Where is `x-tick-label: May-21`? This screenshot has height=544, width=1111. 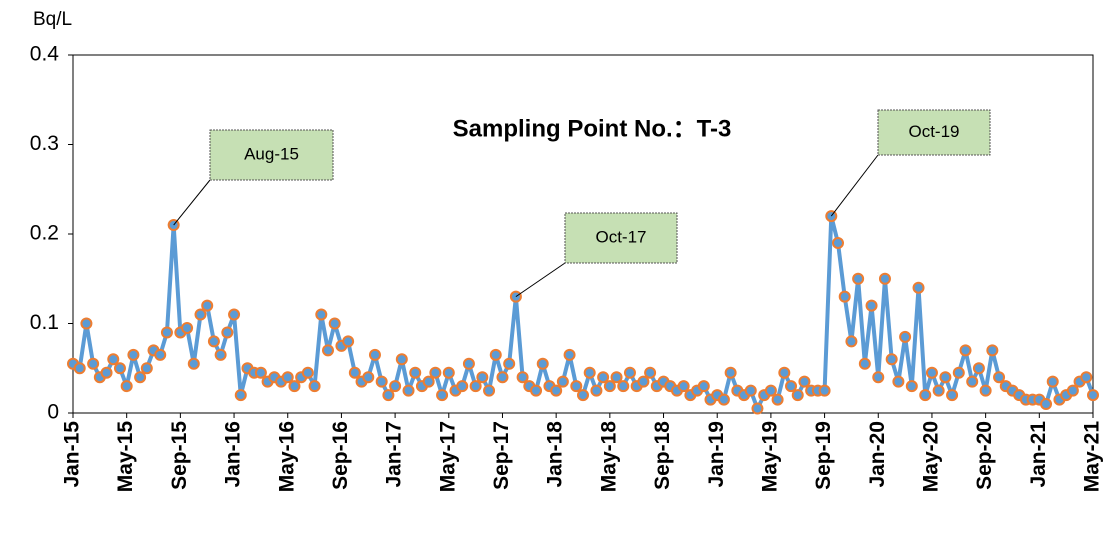 x-tick-label: May-21 is located at coordinates (1092, 457).